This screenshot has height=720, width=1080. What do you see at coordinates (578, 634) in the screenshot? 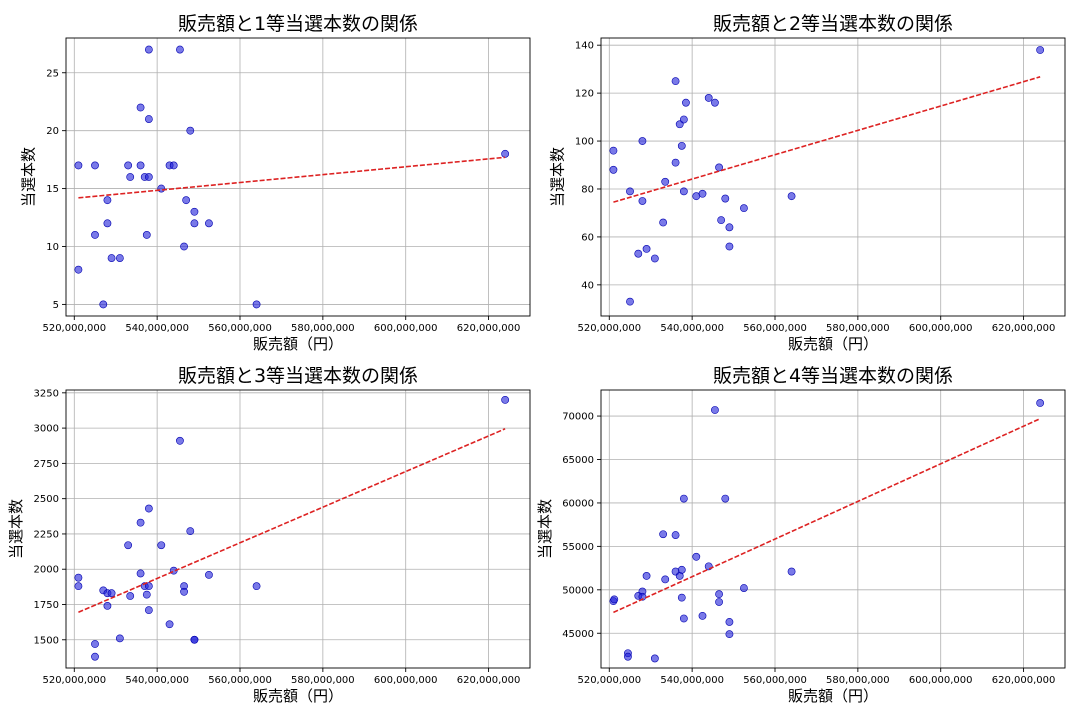
I see `y-tick-label: 45000` at bounding box center [578, 634].